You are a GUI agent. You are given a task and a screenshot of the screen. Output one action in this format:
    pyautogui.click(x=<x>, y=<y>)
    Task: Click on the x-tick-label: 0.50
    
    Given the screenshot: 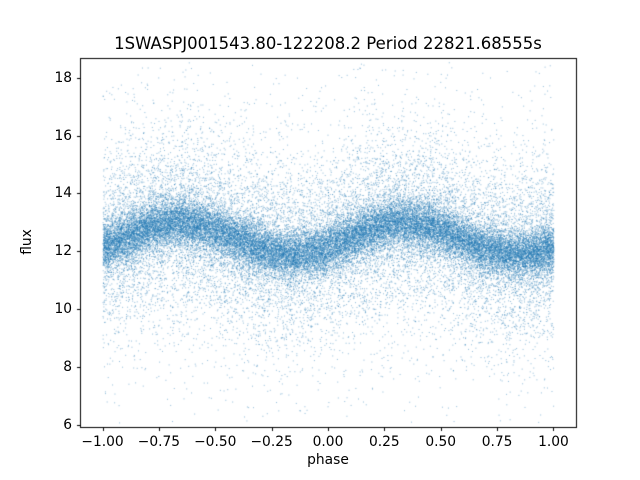 What is the action you would take?
    pyautogui.click(x=441, y=442)
    